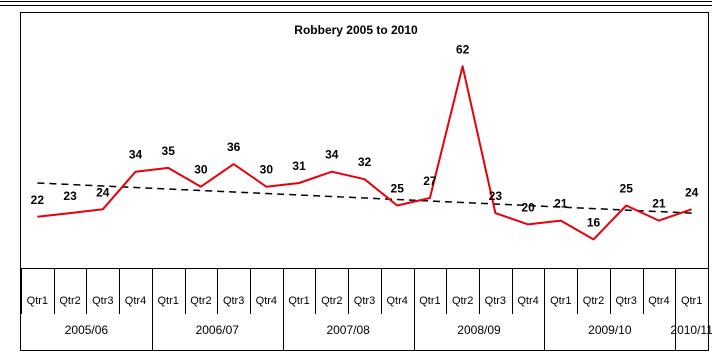  What do you see at coordinates (610, 330) in the screenshot?
I see `year-group-label: 2009/10` at bounding box center [610, 330].